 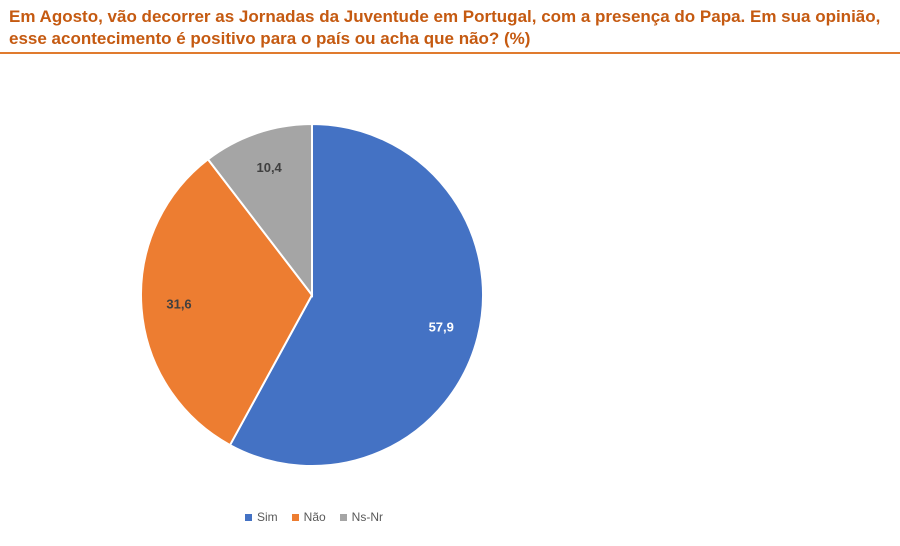 I want to click on legend: Sim Não Ns-Nr, so click(x=314, y=517).